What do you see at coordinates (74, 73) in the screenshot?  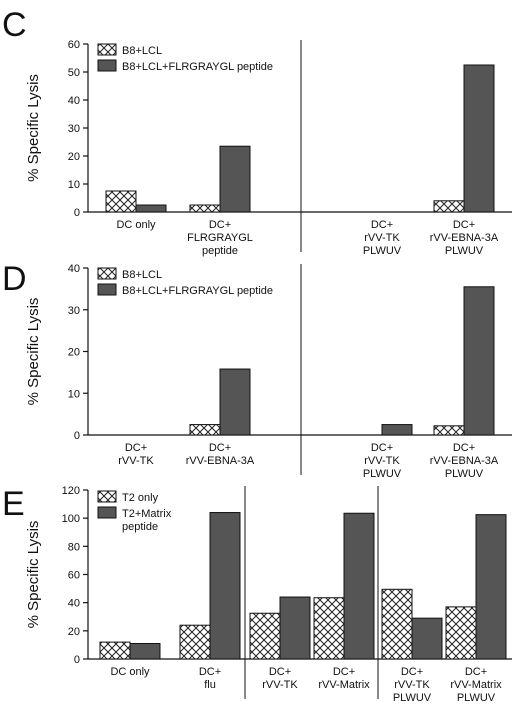 I see `y-tick-label: 50` at bounding box center [74, 73].